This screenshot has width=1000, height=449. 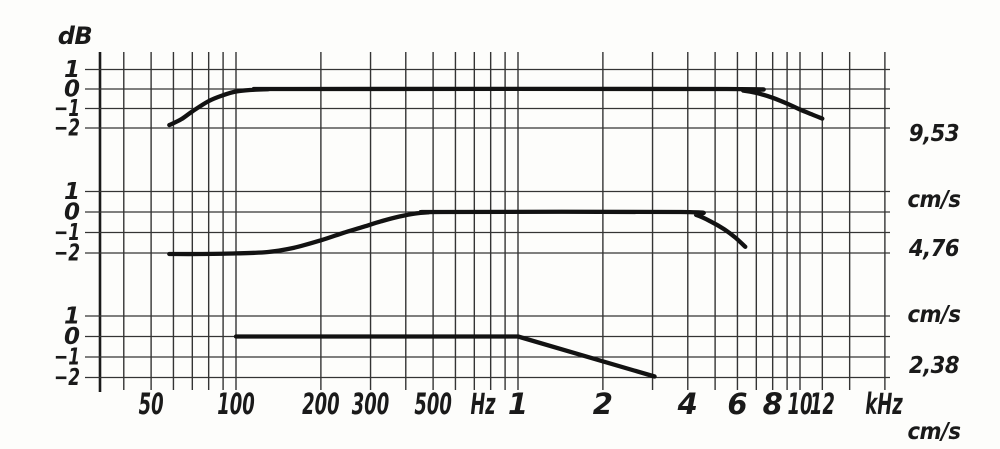 What do you see at coordinates (934, 315) in the screenshot?
I see `series-label-4-76-unit: cm/s` at bounding box center [934, 315].